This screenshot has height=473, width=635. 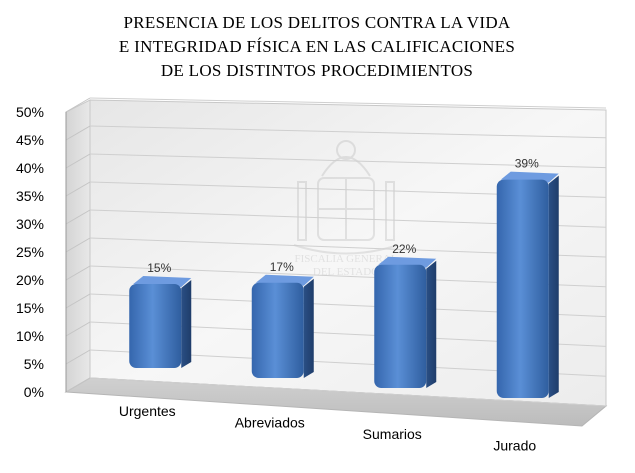 I want to click on side-wall, so click(x=78, y=246).